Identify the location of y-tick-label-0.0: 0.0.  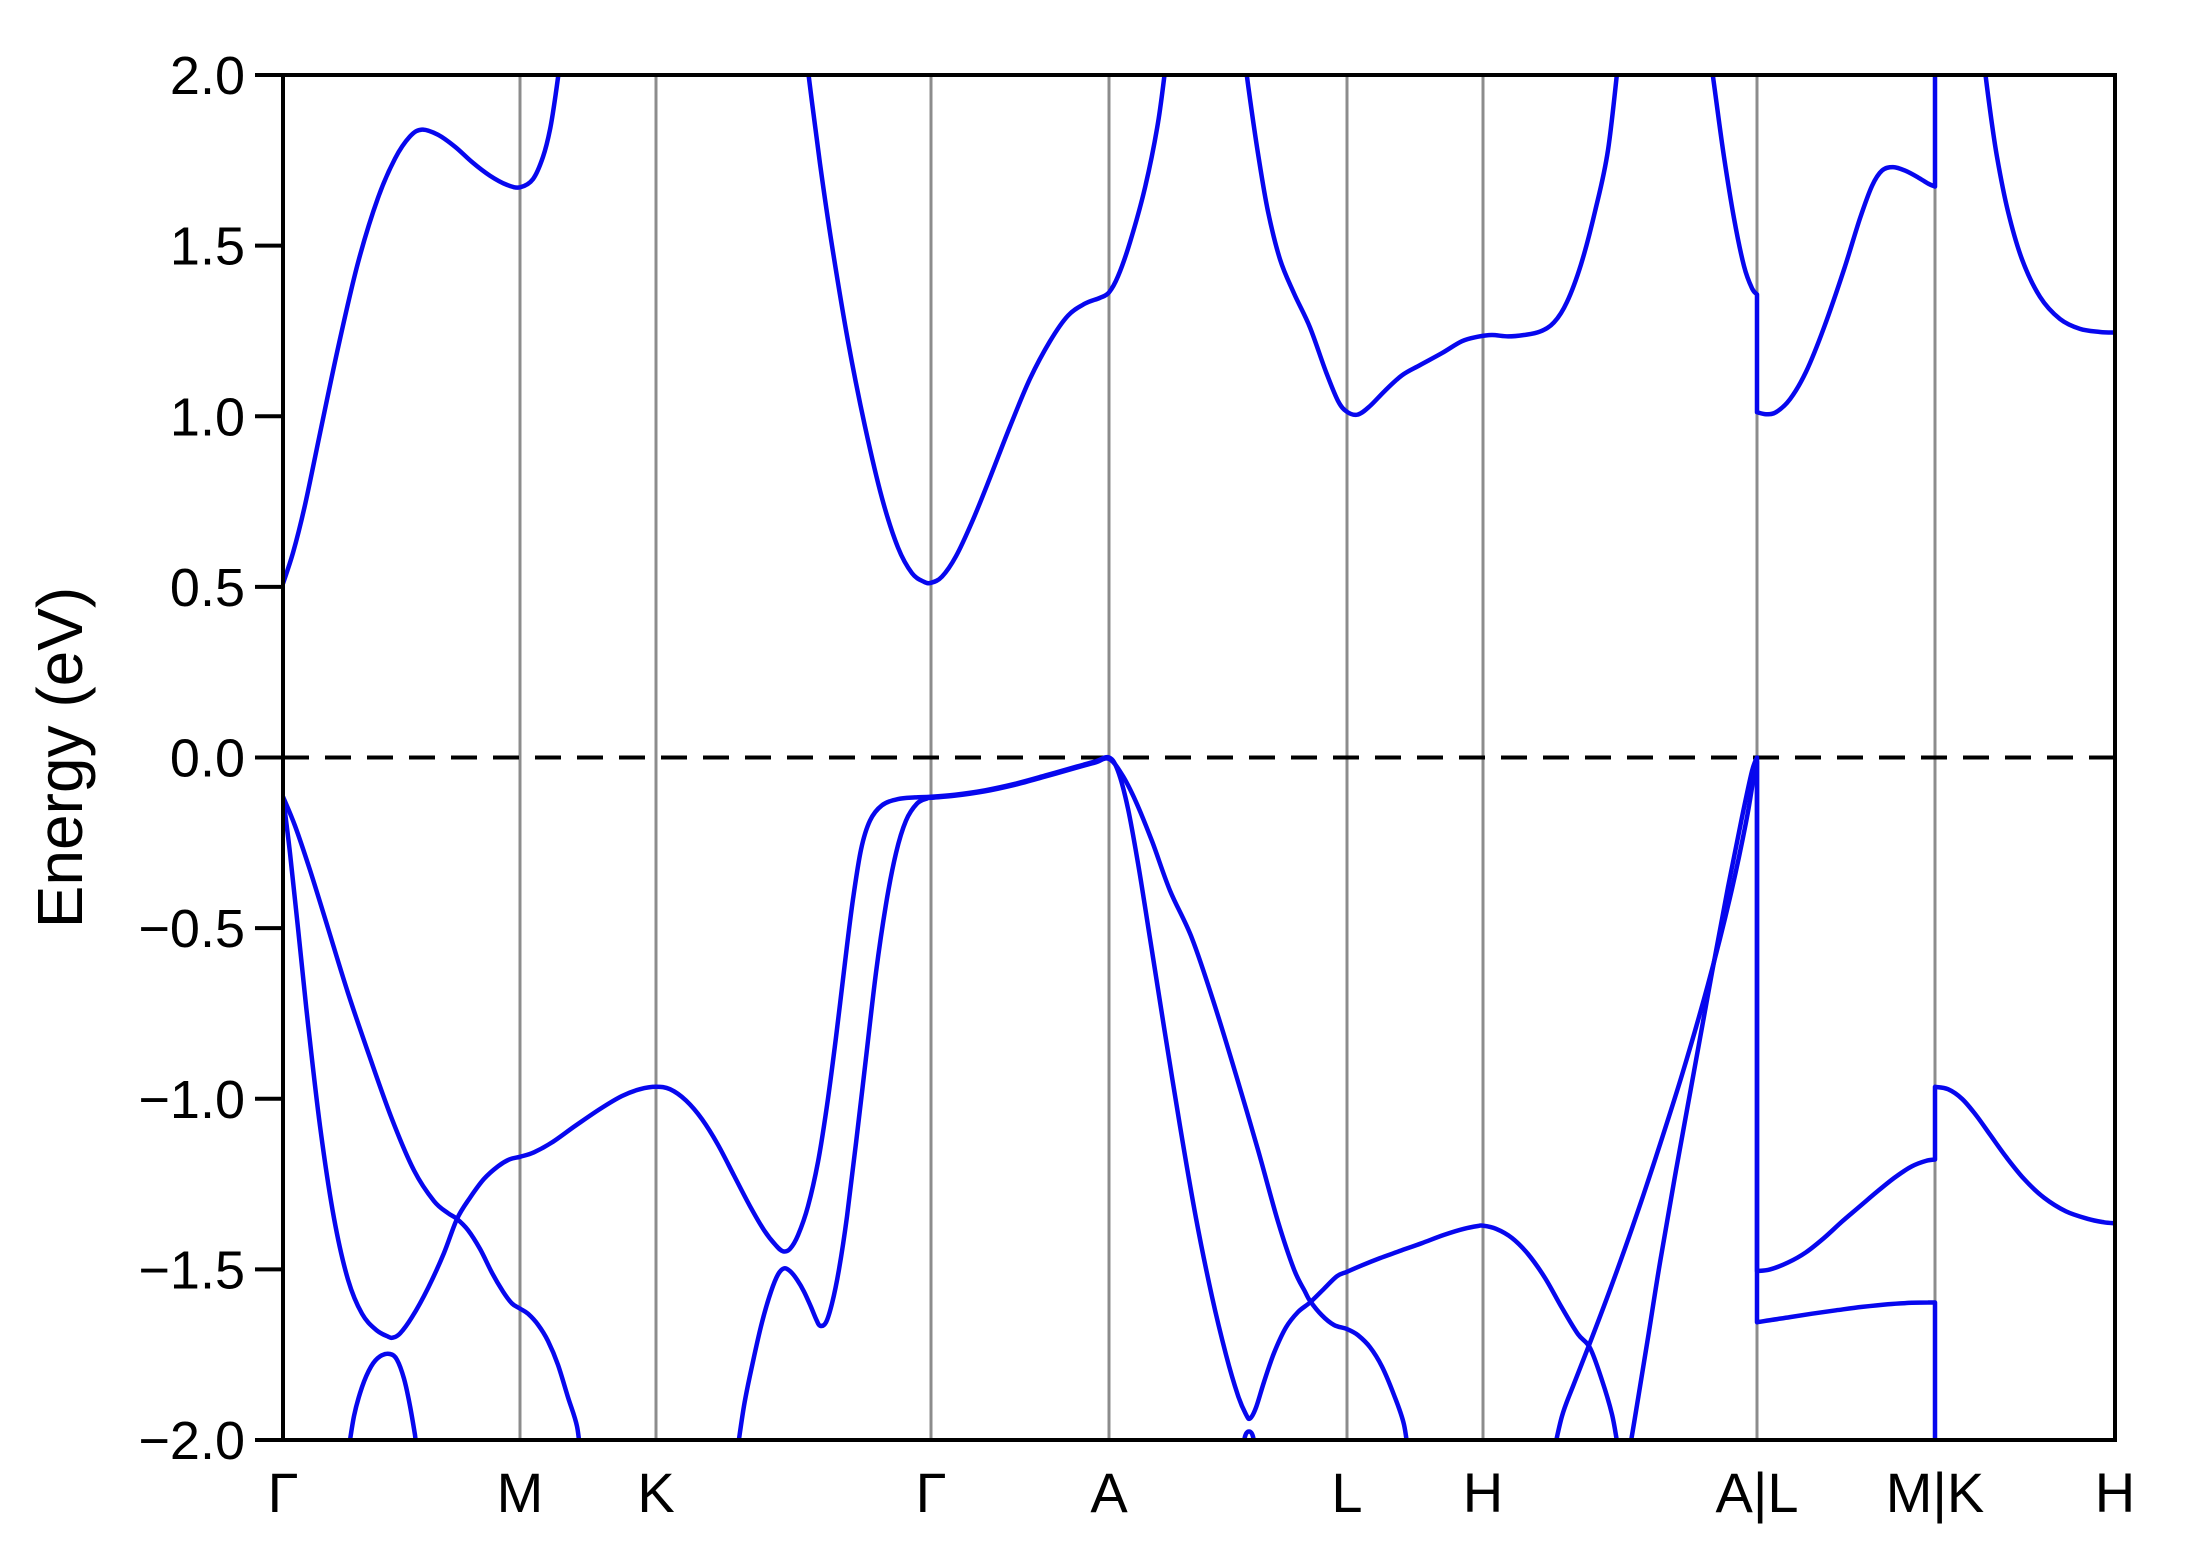
(207, 759).